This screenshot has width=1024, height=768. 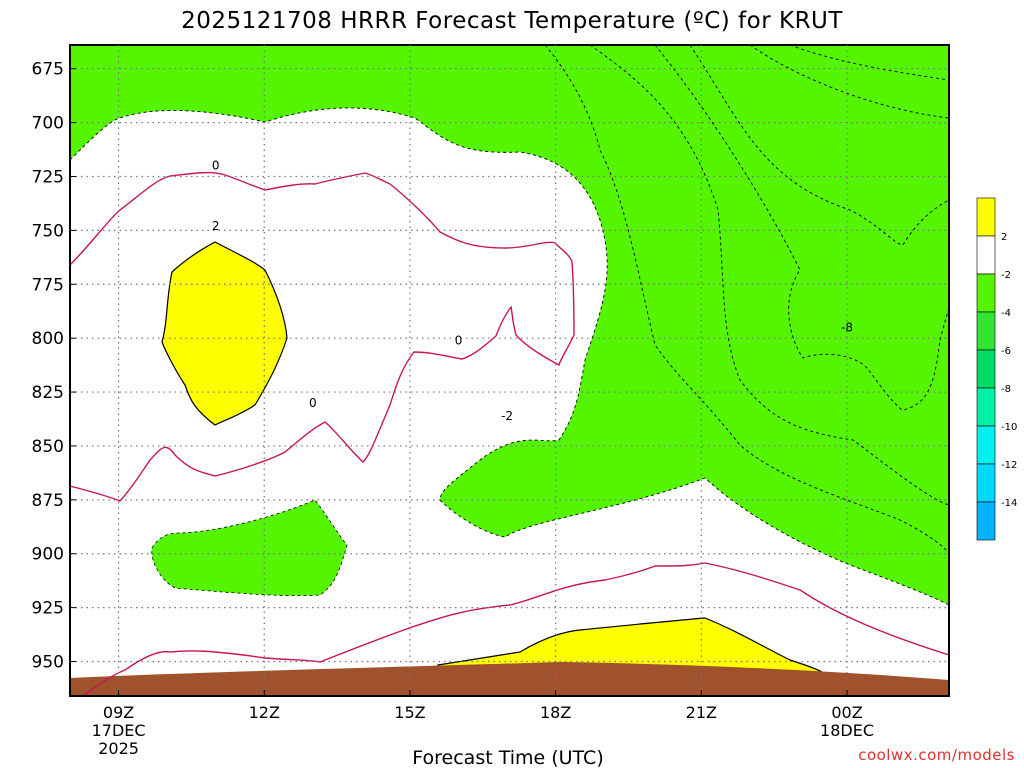 I want to click on y-axis: 675 700 725 750 775 800 825 850 875 900 925 950, so click(x=54, y=366).